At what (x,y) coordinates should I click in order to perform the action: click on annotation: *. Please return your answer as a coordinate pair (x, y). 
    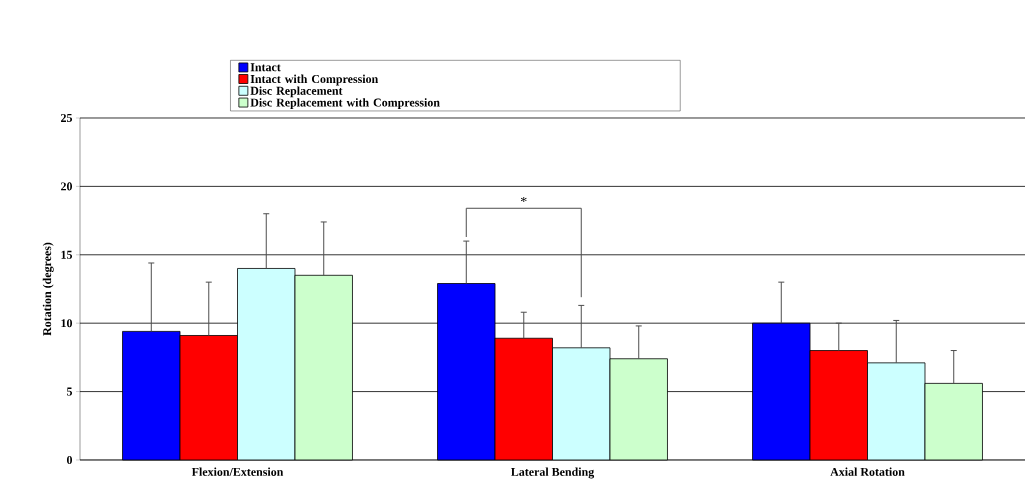
    Looking at the image, I should click on (523, 199).